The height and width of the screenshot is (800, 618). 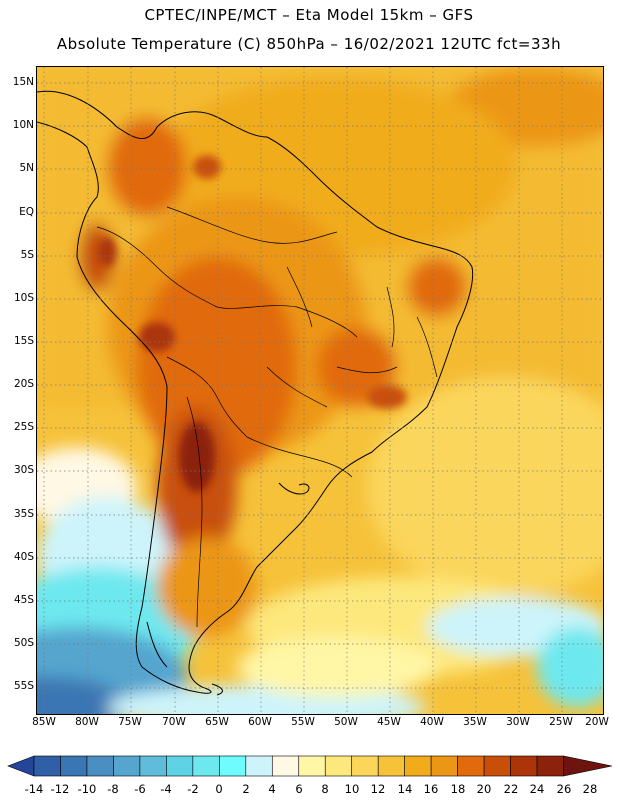 I want to click on lon-label: 70W, so click(x=174, y=722).